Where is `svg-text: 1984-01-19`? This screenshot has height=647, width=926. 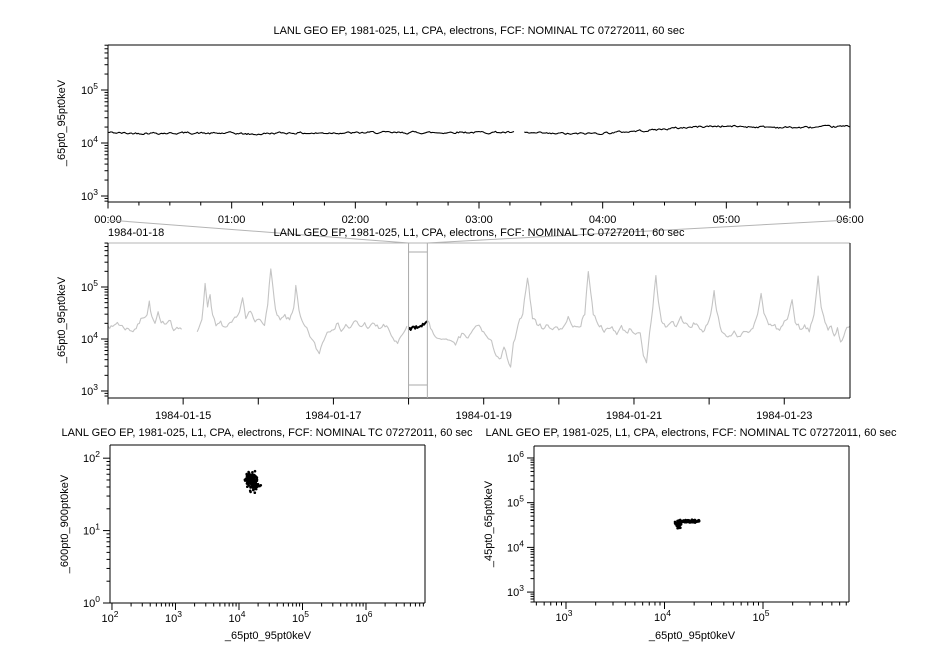
svg-text: 1984-01-19 is located at coordinates (484, 416).